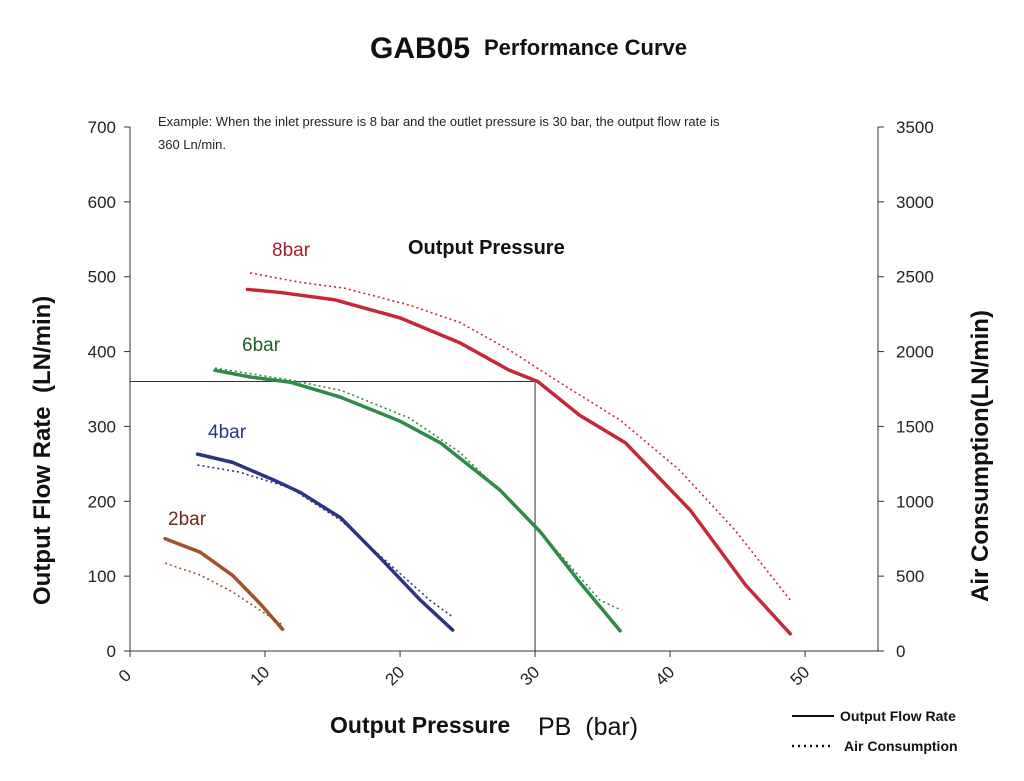 Image resolution: width=1024 pixels, height=781 pixels. I want to click on group-label: Output Pressure, so click(486, 248).